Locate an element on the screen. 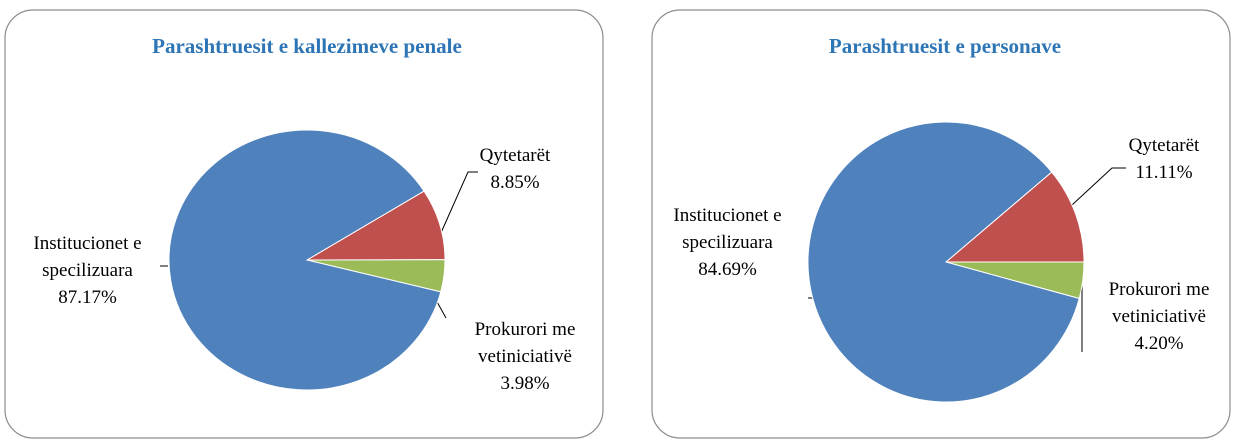 This screenshot has height=444, width=1233. data-label: Prokurori me vetiniciativë 4.20% is located at coordinates (1159, 316).